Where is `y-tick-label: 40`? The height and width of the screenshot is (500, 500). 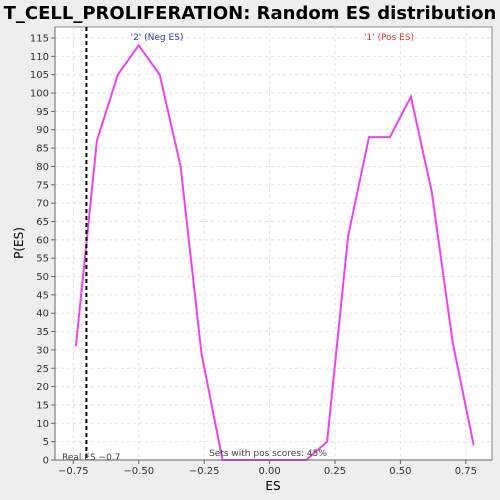
y-tick-label: 40 is located at coordinates (42, 314).